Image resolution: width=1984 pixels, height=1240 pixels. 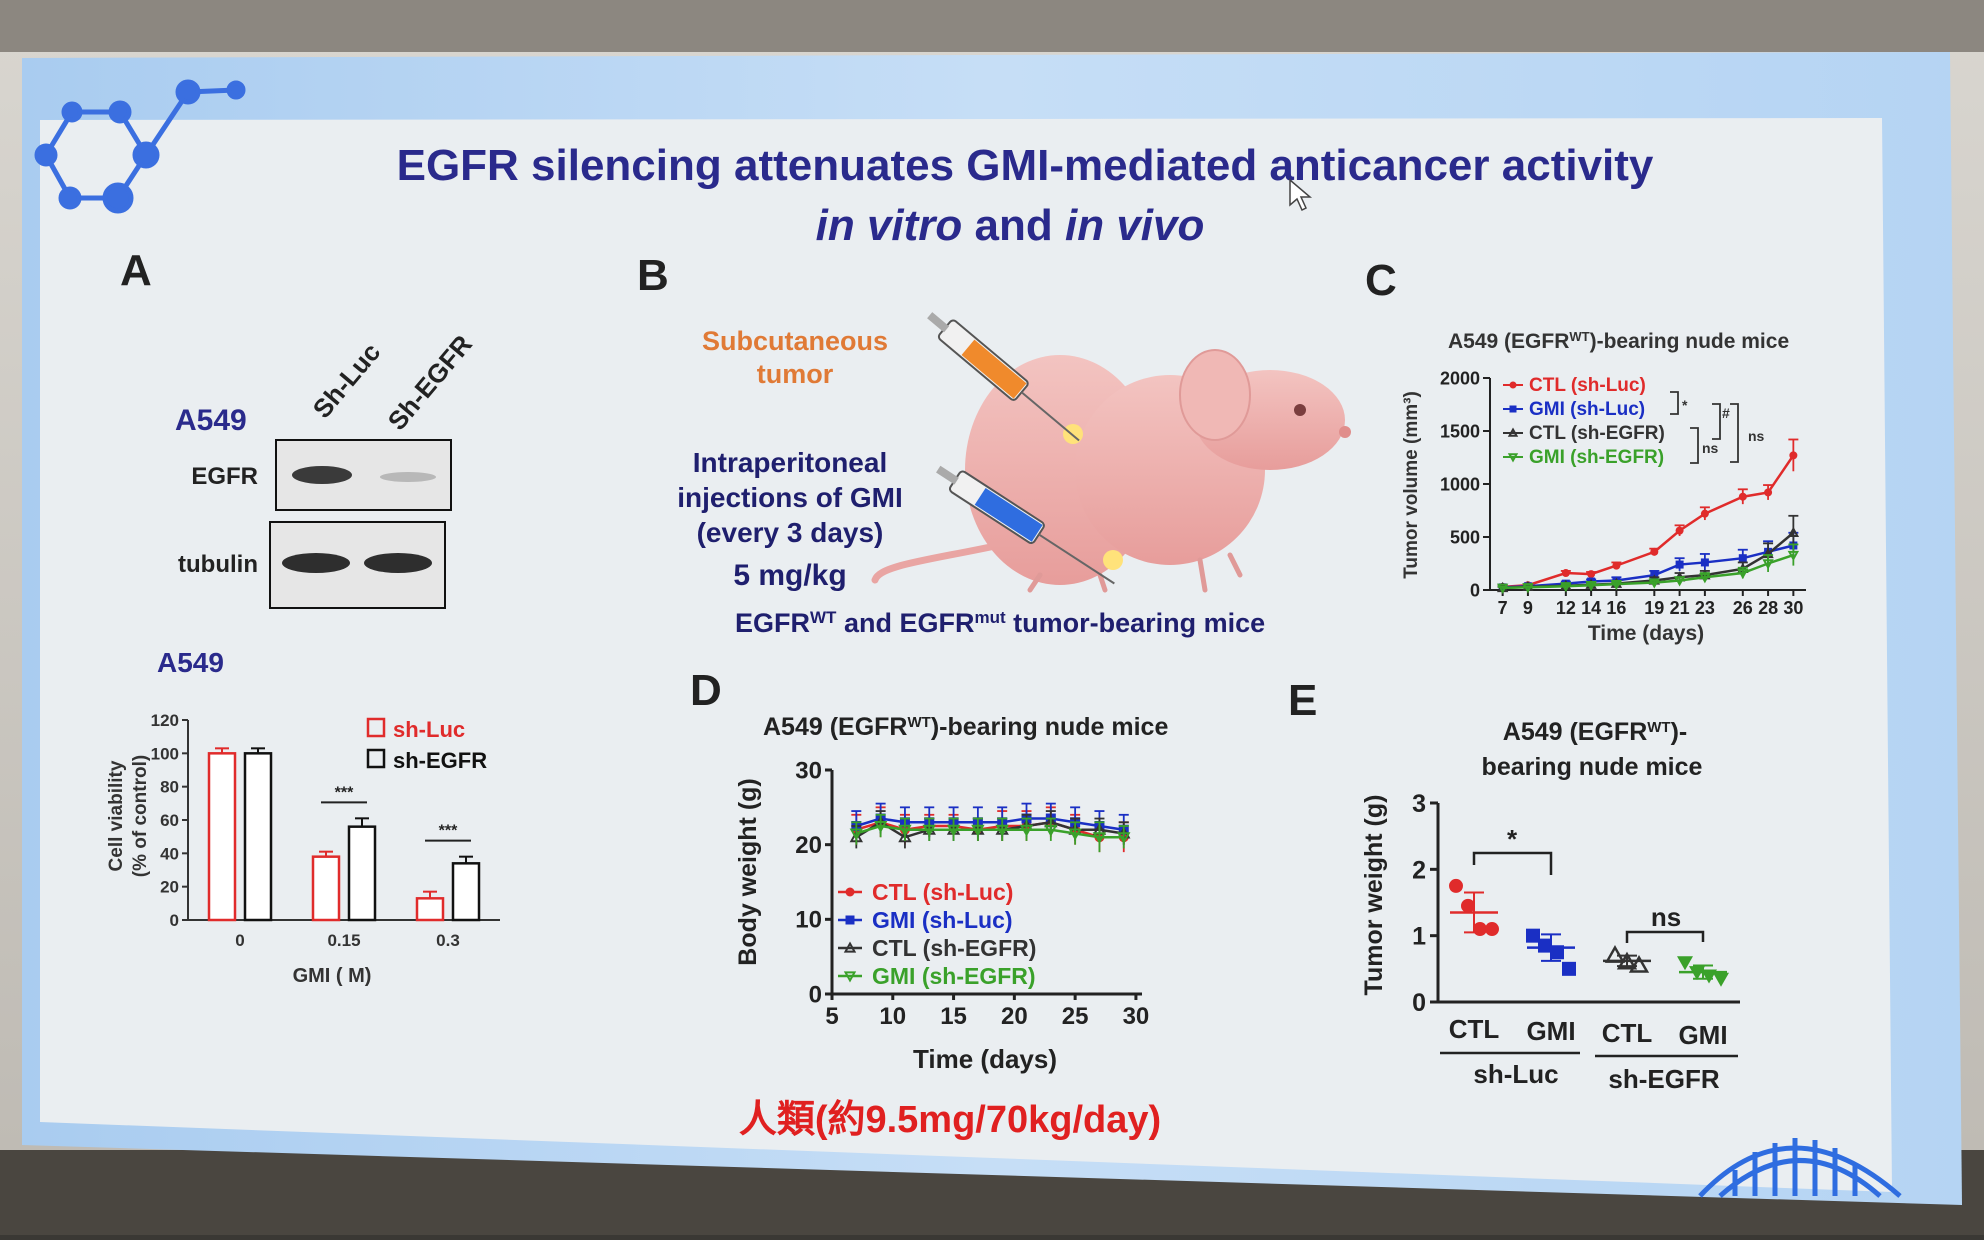 What do you see at coordinates (1136, 623) in the screenshot?
I see `mice-suffix: tumor-bearing mice` at bounding box center [1136, 623].